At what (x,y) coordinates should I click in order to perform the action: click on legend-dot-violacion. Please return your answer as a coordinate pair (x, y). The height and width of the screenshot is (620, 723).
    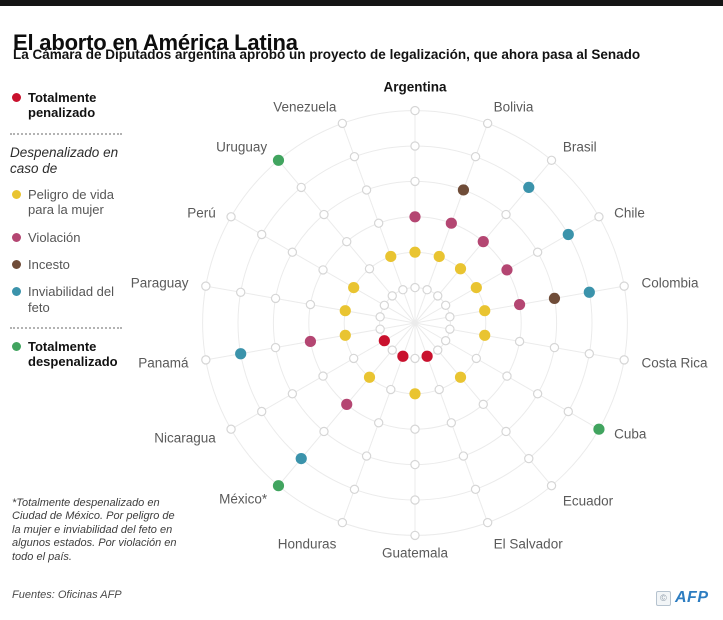
    Looking at the image, I should click on (16, 237).